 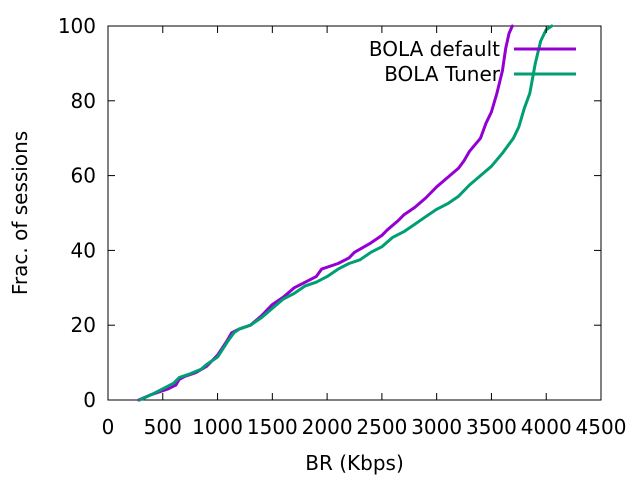 I want to click on x-tick-label: 3000, so click(x=436, y=427).